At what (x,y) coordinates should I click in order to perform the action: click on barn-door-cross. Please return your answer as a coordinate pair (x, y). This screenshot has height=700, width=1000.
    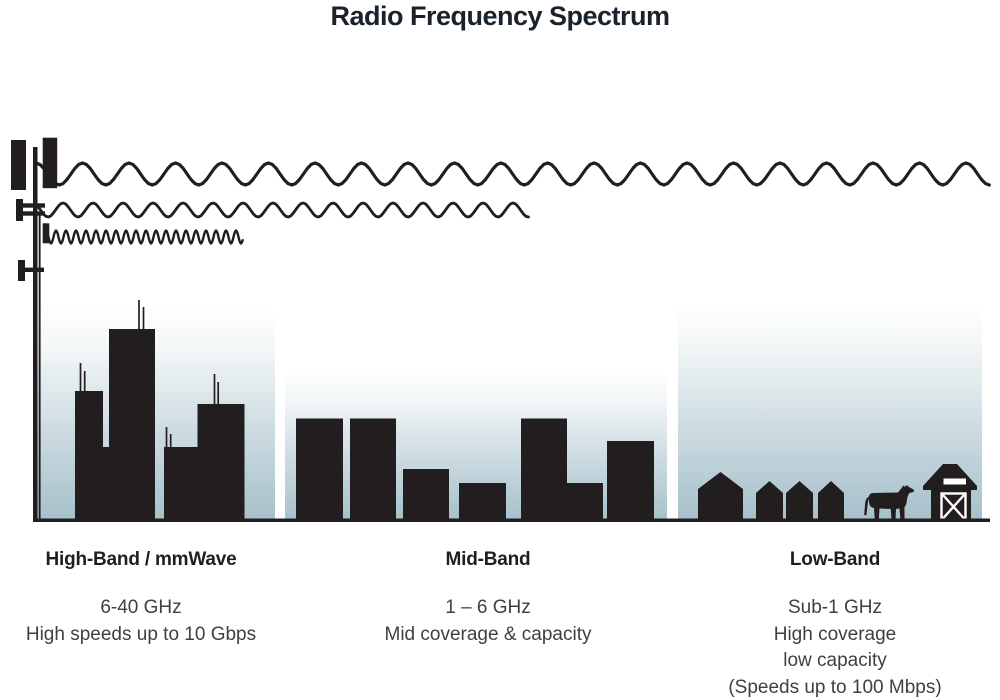
    Looking at the image, I should click on (953, 507).